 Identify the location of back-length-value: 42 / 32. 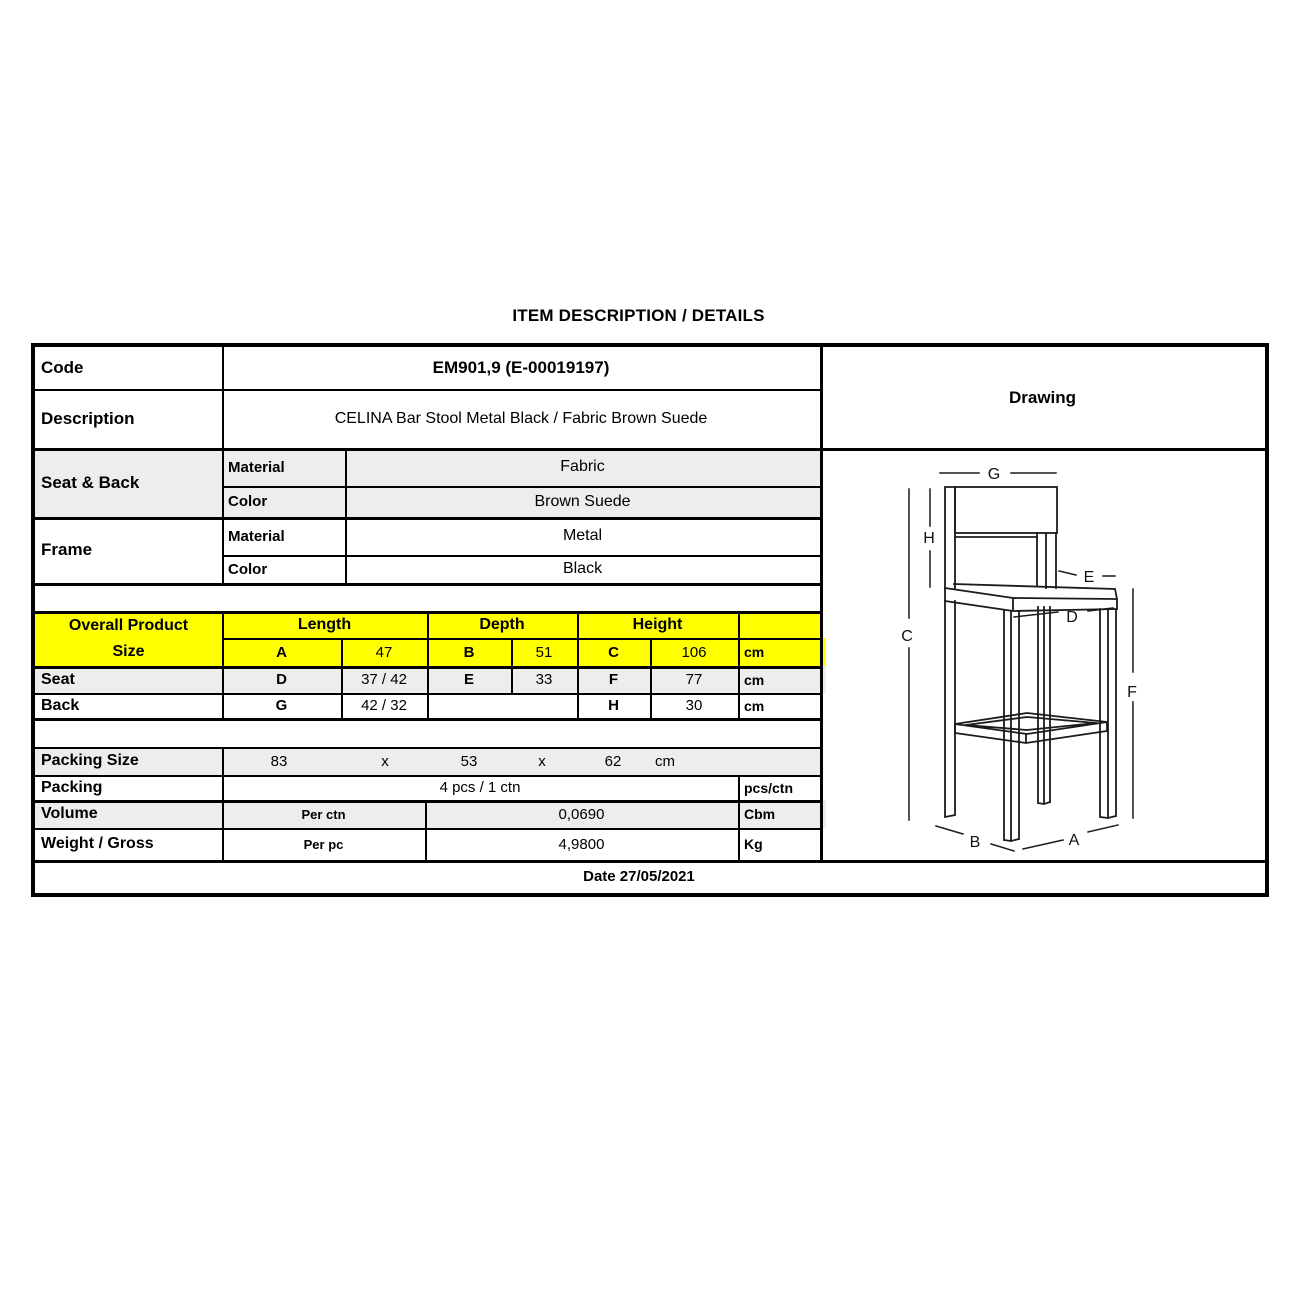
(384, 705).